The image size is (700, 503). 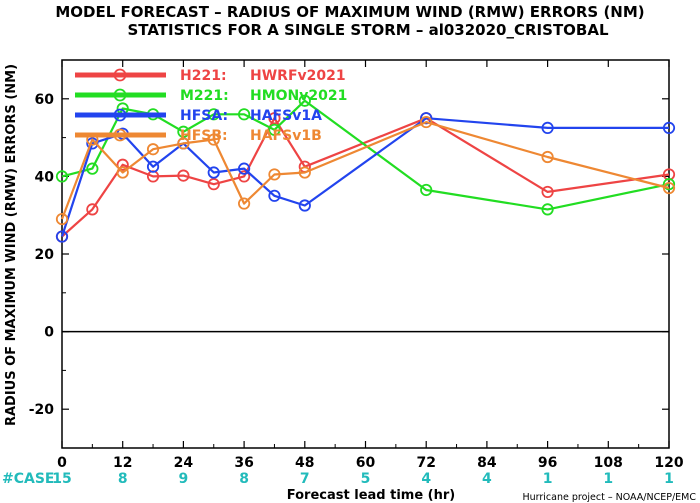 What do you see at coordinates (547, 463) in the screenshot?
I see `x-tick-label: 96` at bounding box center [547, 463].